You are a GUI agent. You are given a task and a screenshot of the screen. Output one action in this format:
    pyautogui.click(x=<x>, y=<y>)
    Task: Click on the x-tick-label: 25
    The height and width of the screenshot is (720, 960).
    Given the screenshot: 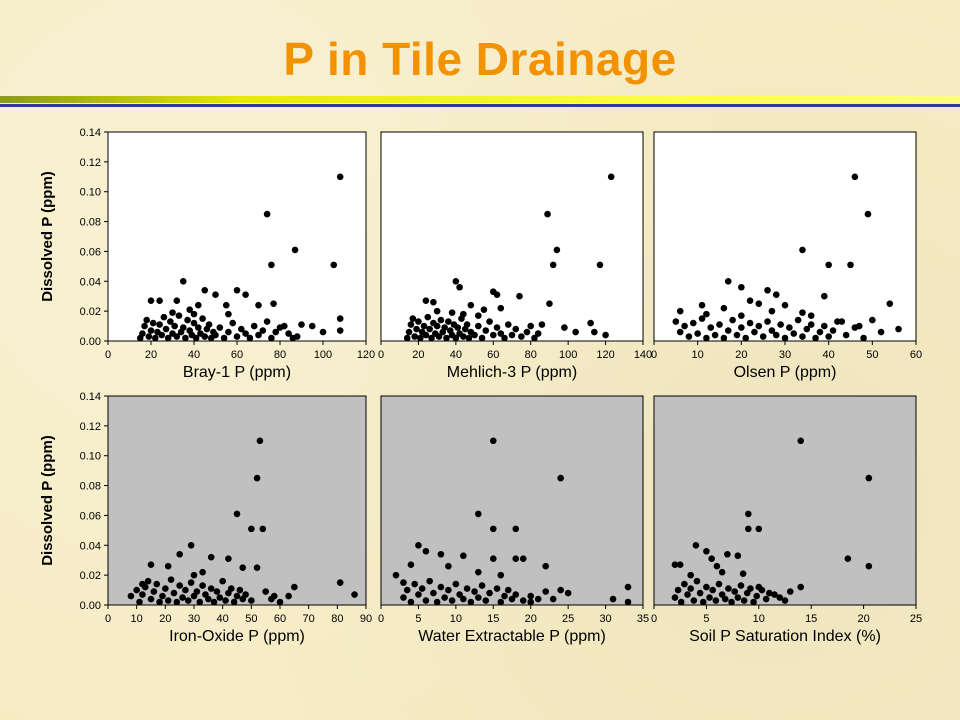 What is the action you would take?
    pyautogui.click(x=916, y=619)
    